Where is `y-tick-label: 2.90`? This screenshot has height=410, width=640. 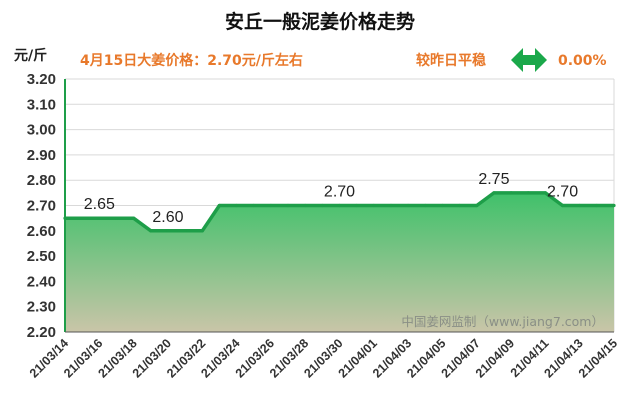 y-tick-label: 2.90 is located at coordinates (41, 155).